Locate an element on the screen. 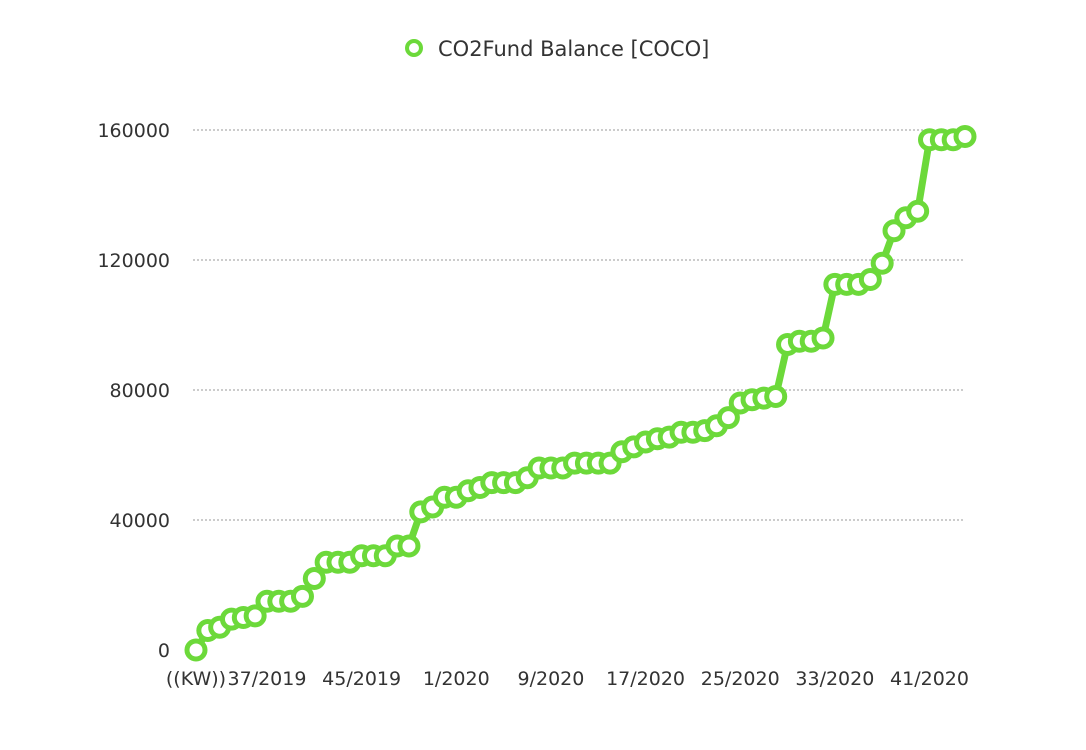 This screenshot has width=1086, height=750. legend-label: CO2Fund Balance [COCO] is located at coordinates (573, 49).